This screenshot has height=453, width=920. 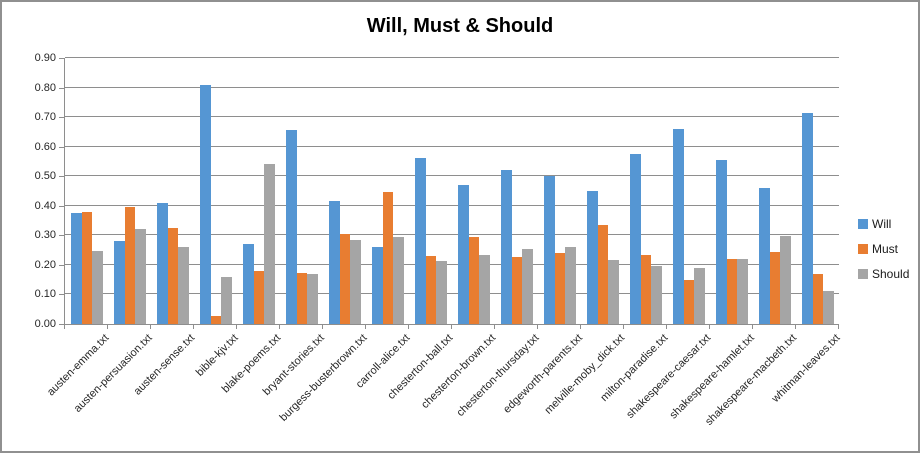 What do you see at coordinates (45, 235) in the screenshot?
I see `y-axis-tick-label: 0.30` at bounding box center [45, 235].